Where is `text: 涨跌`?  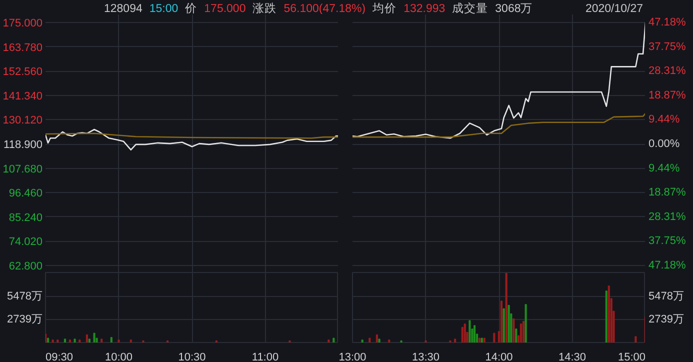 text: 涨跌 is located at coordinates (264, 9).